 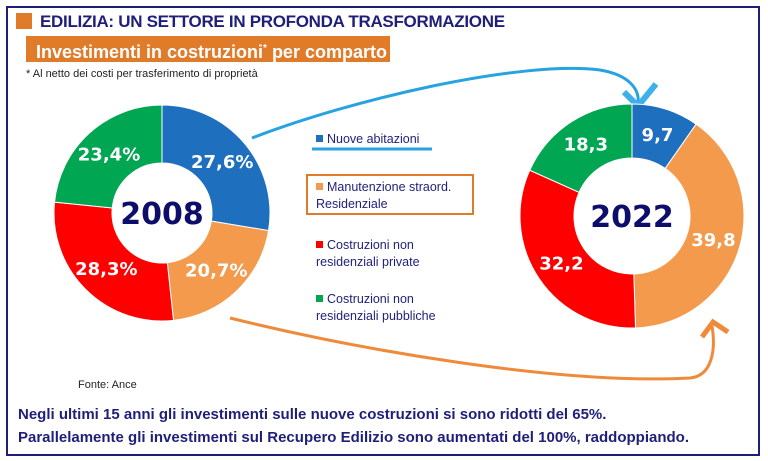 I want to click on legend-label: Costruzioni non residenziali private, so click(x=368, y=253).